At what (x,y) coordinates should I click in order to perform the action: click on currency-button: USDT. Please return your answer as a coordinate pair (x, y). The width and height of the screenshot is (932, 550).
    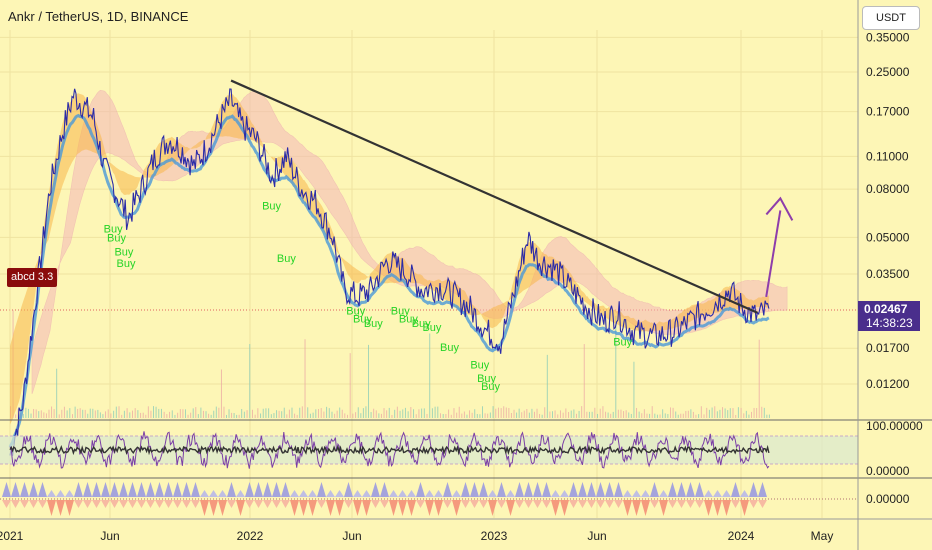
    Looking at the image, I should click on (891, 18).